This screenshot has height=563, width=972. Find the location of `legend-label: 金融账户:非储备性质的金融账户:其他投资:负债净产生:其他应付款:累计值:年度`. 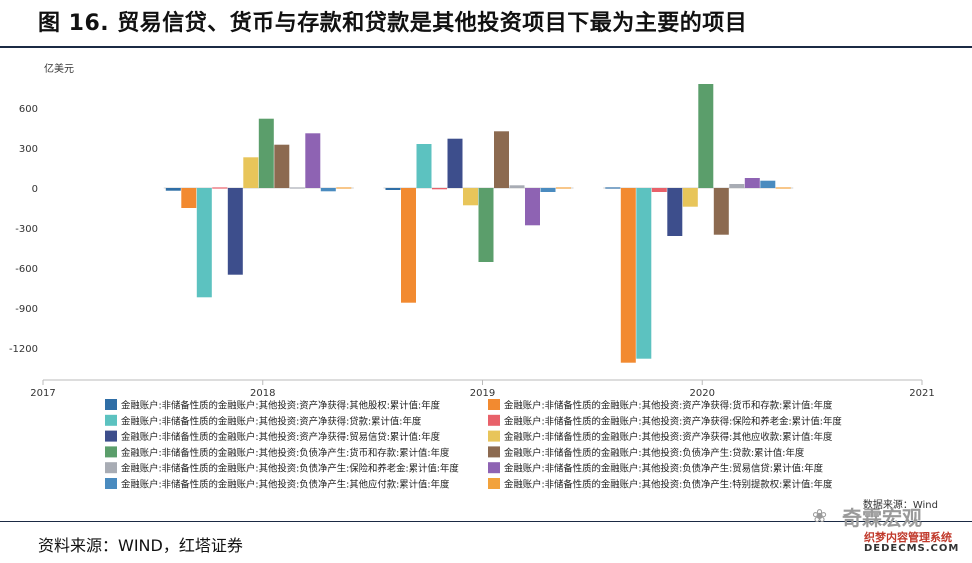

legend-label: 金融账户:非储备性质的金融账户:其他投资:负债净产生:其他应付款:累计值:年度 is located at coordinates (285, 485).